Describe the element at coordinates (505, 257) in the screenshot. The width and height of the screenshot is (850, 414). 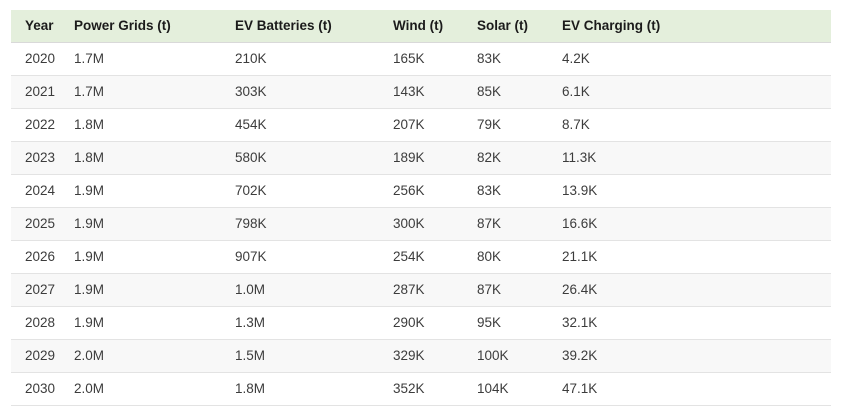
I see `table-cell: 80K` at that location.